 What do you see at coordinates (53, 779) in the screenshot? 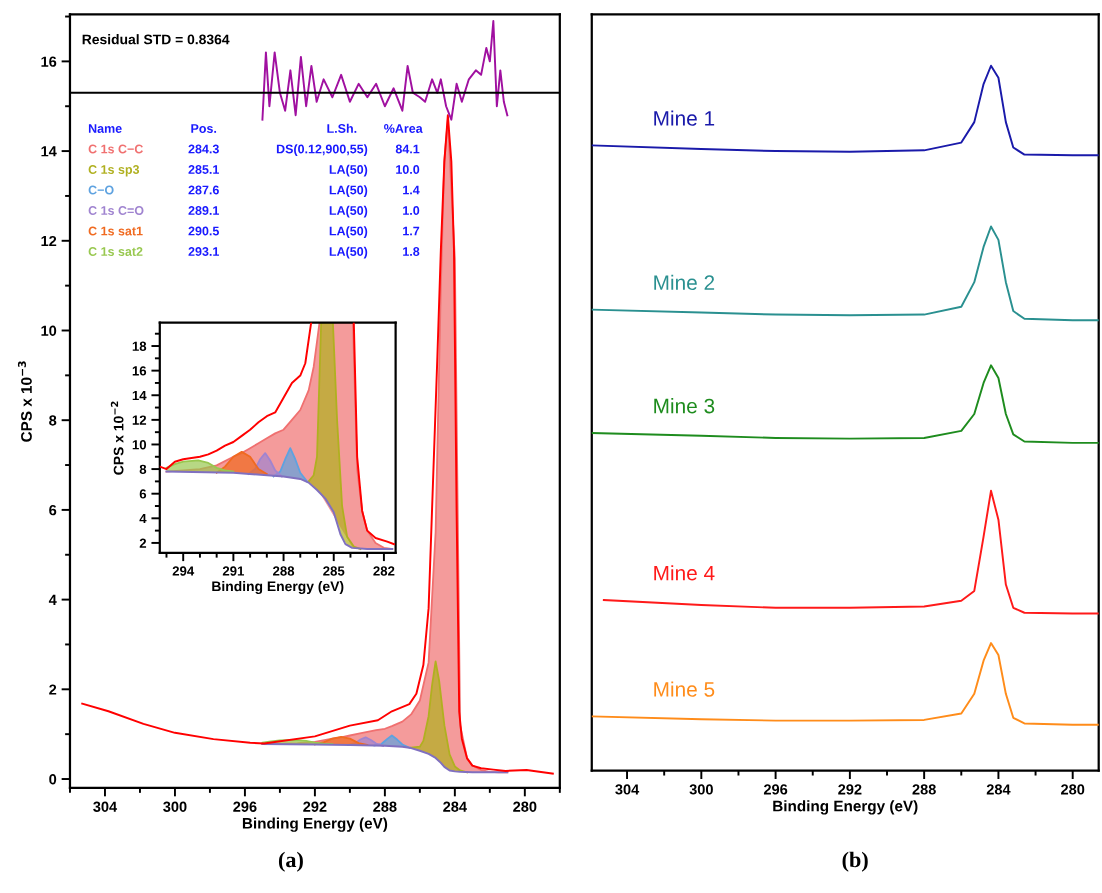
I see `y-tick-label: 0` at bounding box center [53, 779].